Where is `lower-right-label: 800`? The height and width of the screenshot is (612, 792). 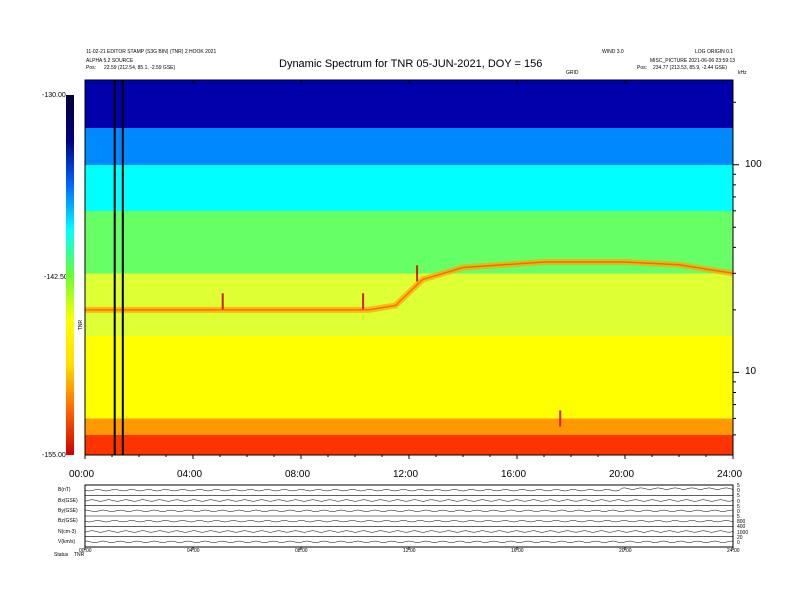 lower-right-label: 800 is located at coordinates (741, 522).